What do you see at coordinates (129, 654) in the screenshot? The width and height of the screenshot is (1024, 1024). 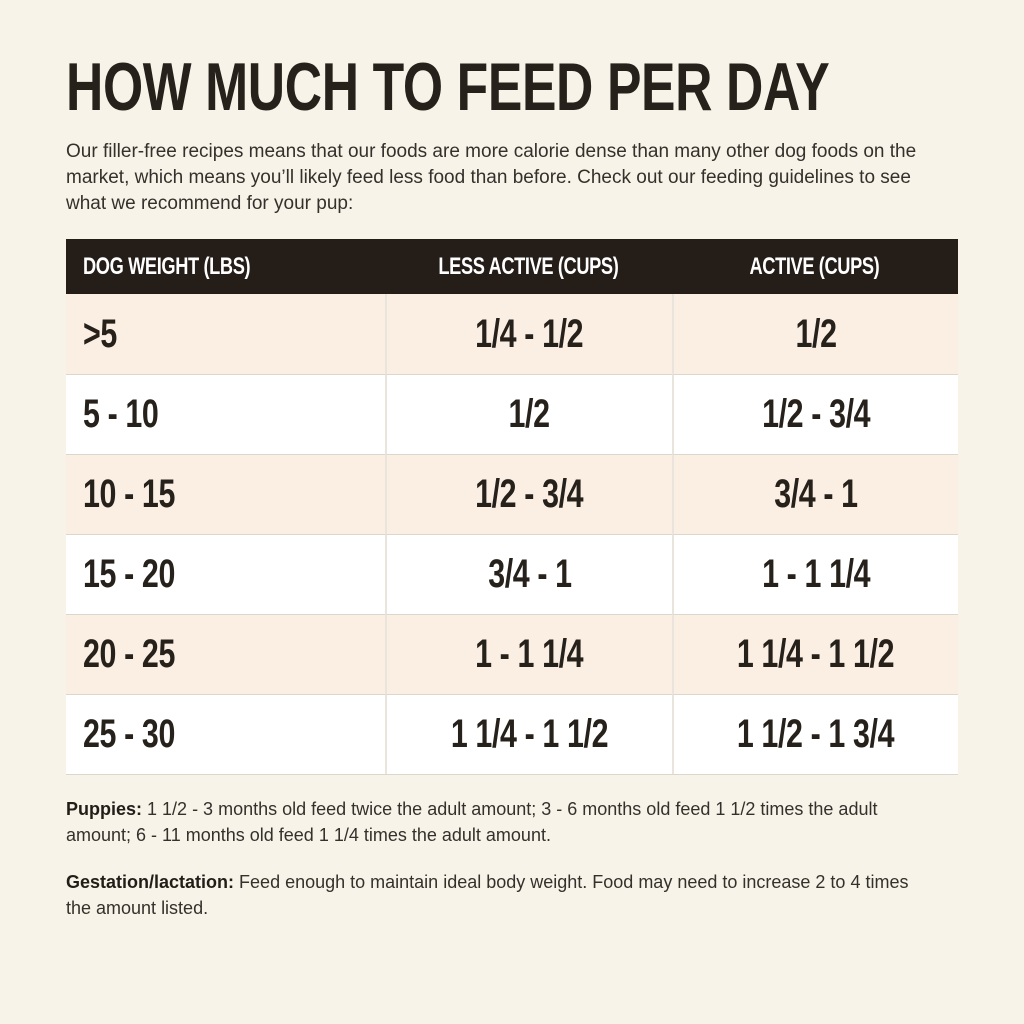 I see `weight-value: 20 - 25` at bounding box center [129, 654].